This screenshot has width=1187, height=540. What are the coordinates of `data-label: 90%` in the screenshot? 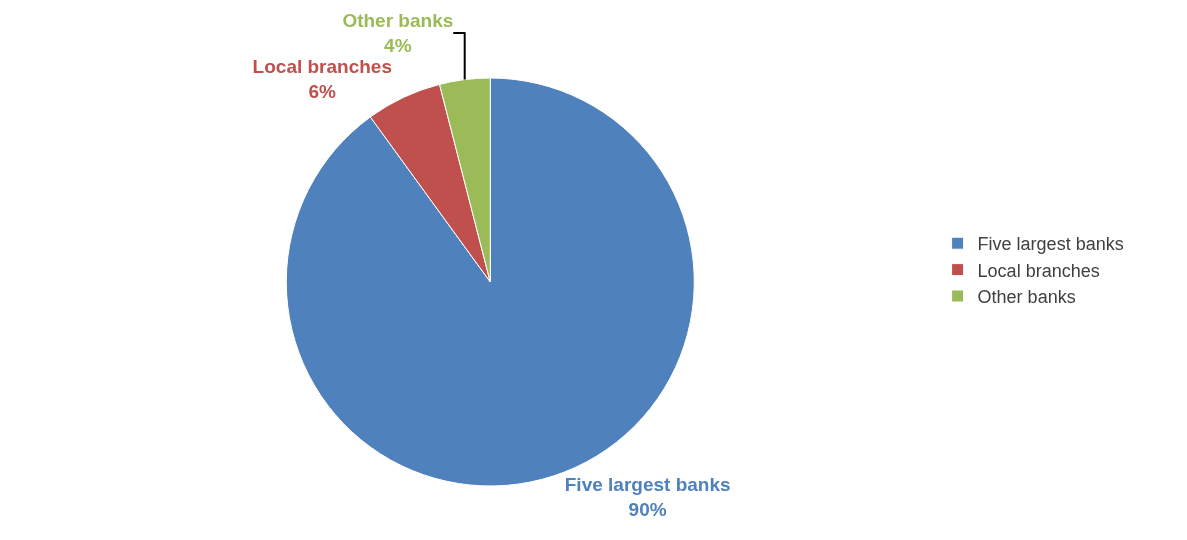 It's located at (647, 509).